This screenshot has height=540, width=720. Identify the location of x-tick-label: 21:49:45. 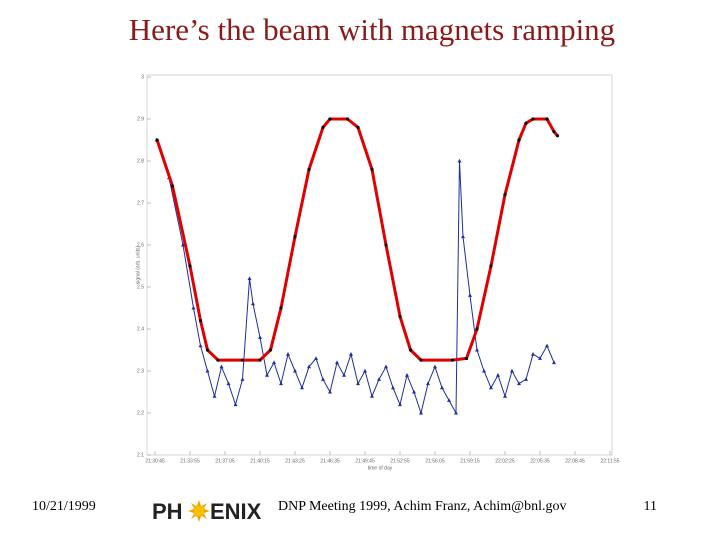
(365, 461).